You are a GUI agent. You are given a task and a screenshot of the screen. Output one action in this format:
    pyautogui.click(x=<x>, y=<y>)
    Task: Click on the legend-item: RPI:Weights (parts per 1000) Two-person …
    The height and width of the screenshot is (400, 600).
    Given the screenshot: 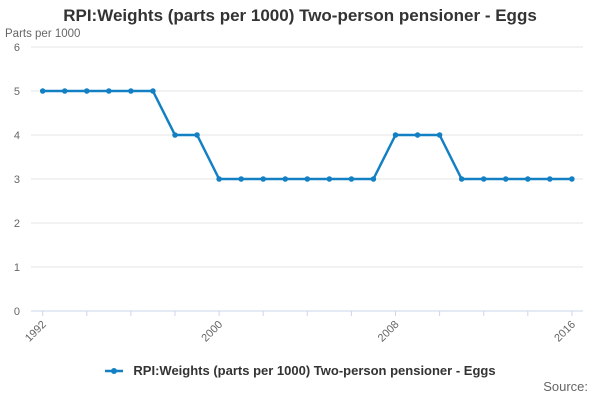 What is the action you would take?
    pyautogui.click(x=300, y=370)
    